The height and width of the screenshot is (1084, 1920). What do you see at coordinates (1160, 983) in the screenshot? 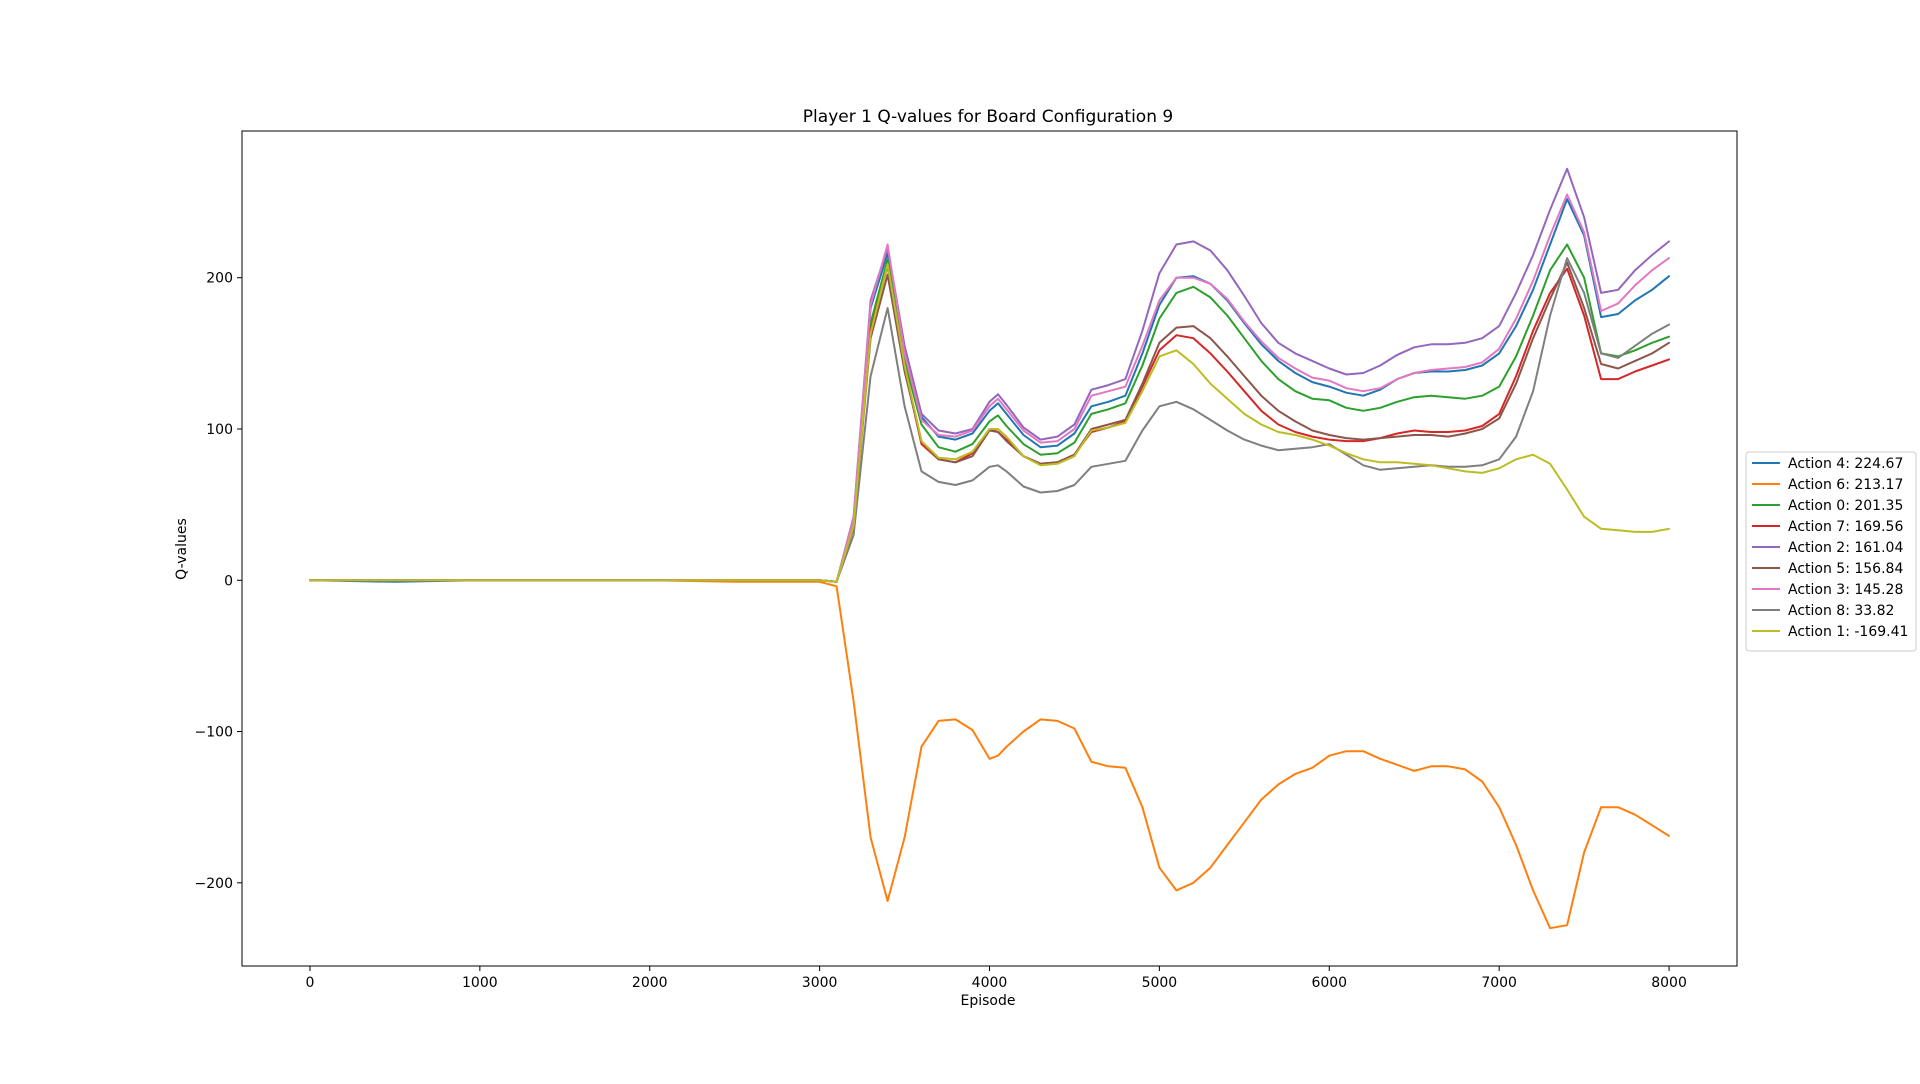
I see `x-tick-label: 5000` at bounding box center [1160, 983].